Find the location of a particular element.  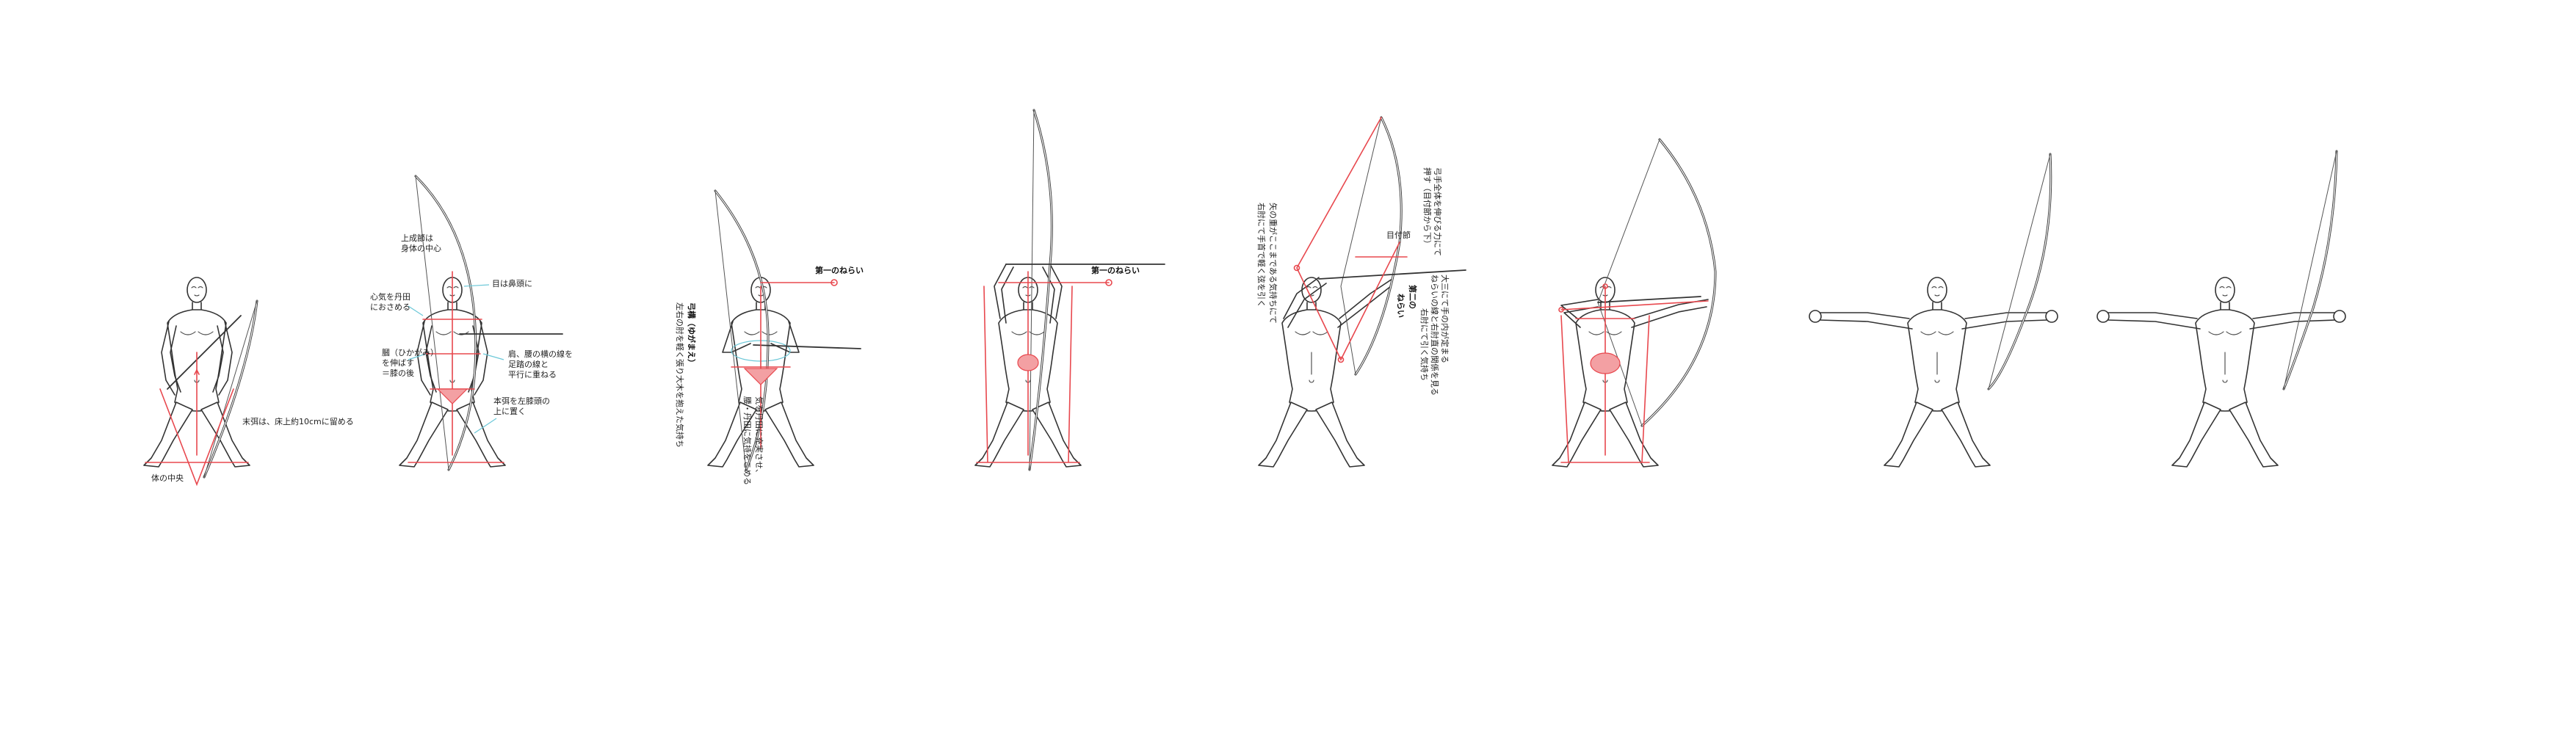

stage-3-aim-label: 第一のねらい is located at coordinates (839, 270).